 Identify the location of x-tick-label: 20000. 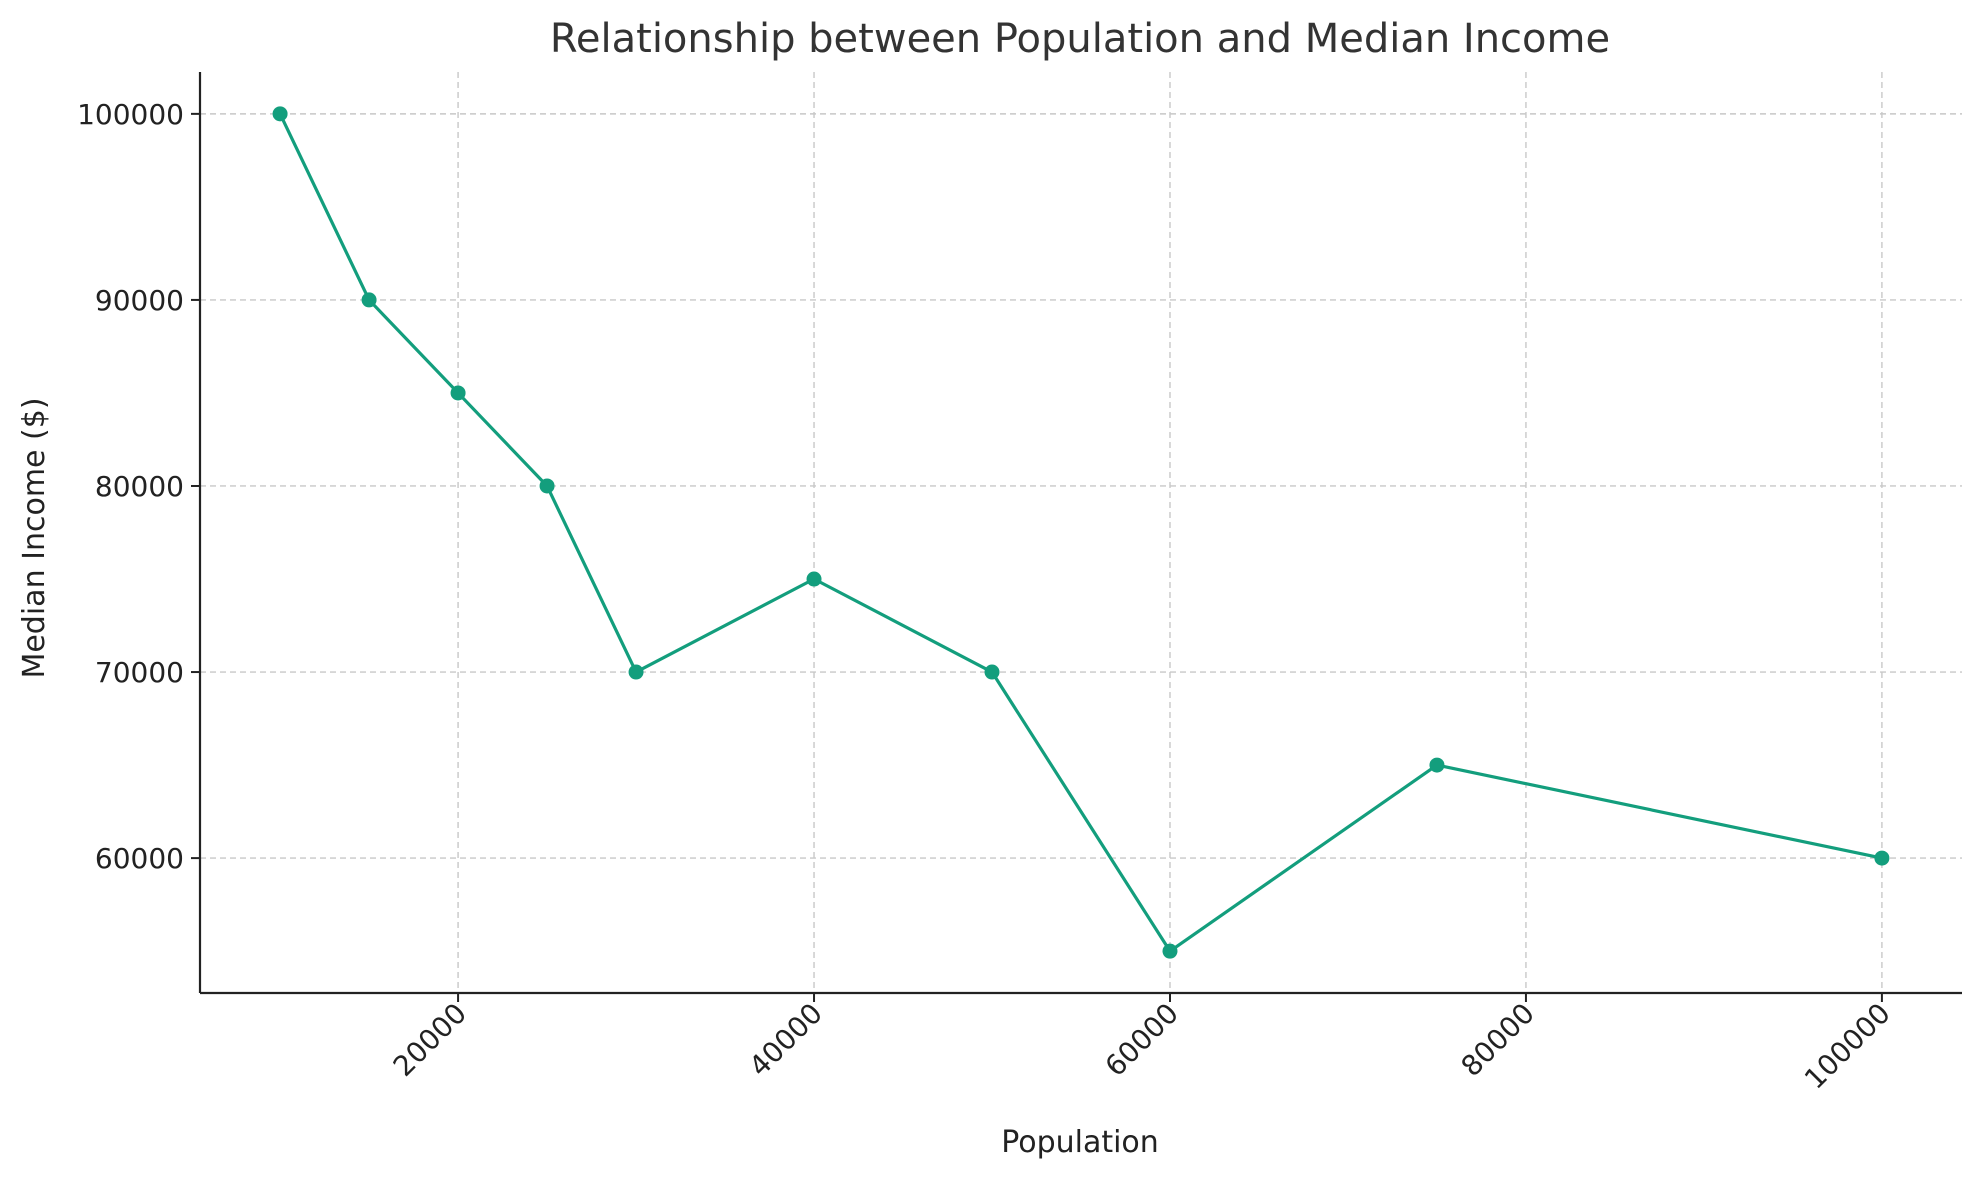
(430, 1040).